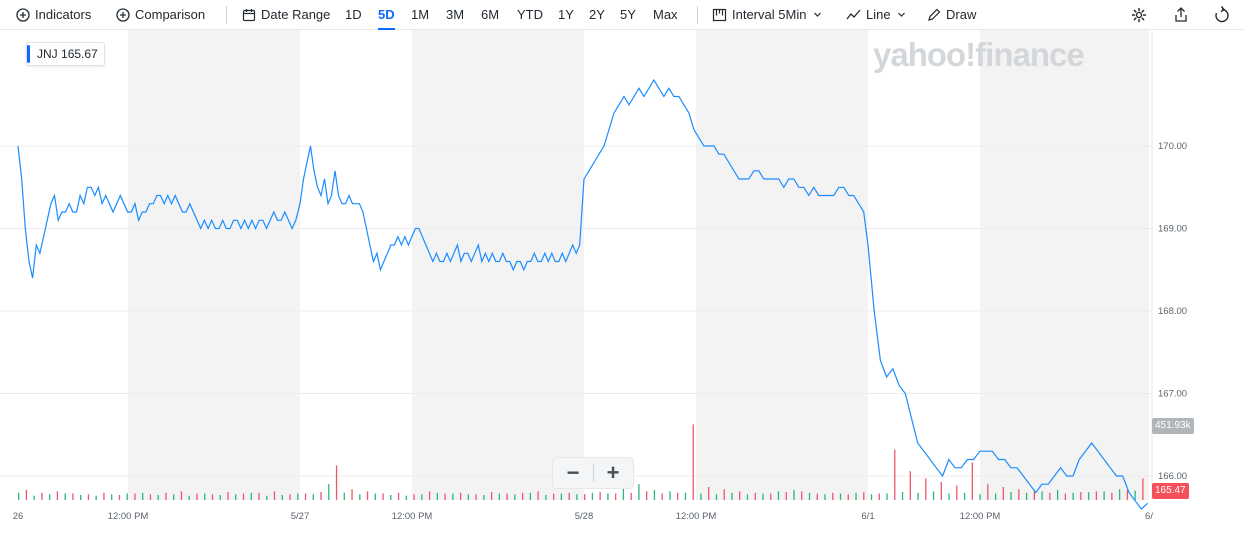 Image resolution: width=1245 pixels, height=540 pixels. I want to click on range-5y-button: 5Y, so click(628, 14).